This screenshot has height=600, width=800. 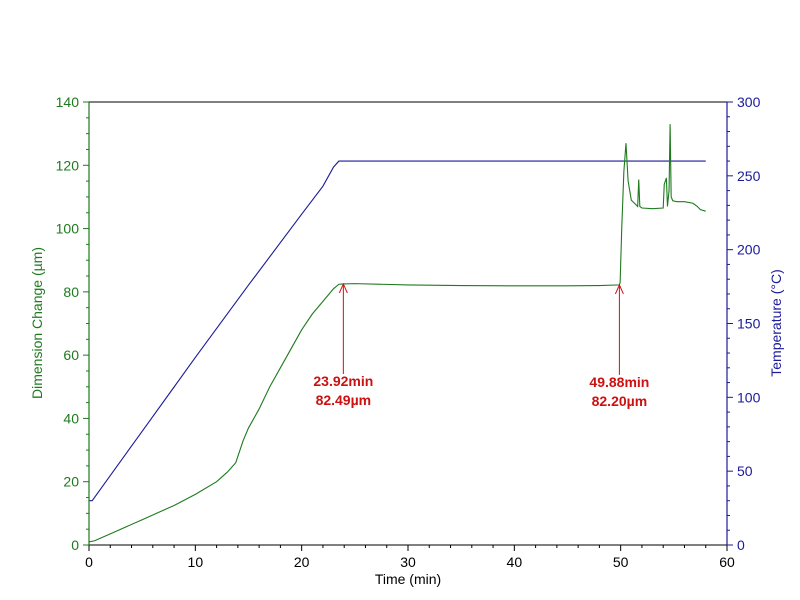 I want to click on x-tick-label: 60, so click(x=727, y=562).